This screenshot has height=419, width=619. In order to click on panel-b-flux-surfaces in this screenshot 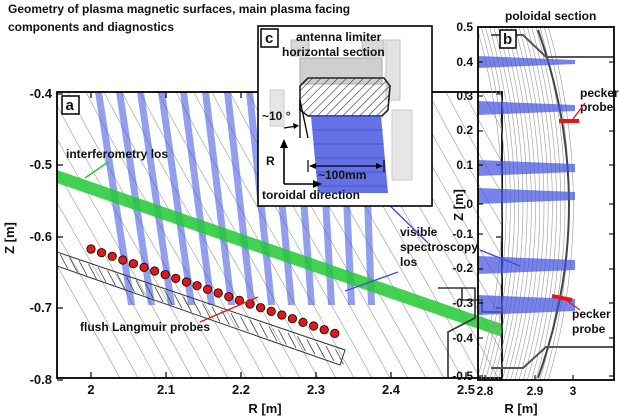, I will do `click(526, 203)`.